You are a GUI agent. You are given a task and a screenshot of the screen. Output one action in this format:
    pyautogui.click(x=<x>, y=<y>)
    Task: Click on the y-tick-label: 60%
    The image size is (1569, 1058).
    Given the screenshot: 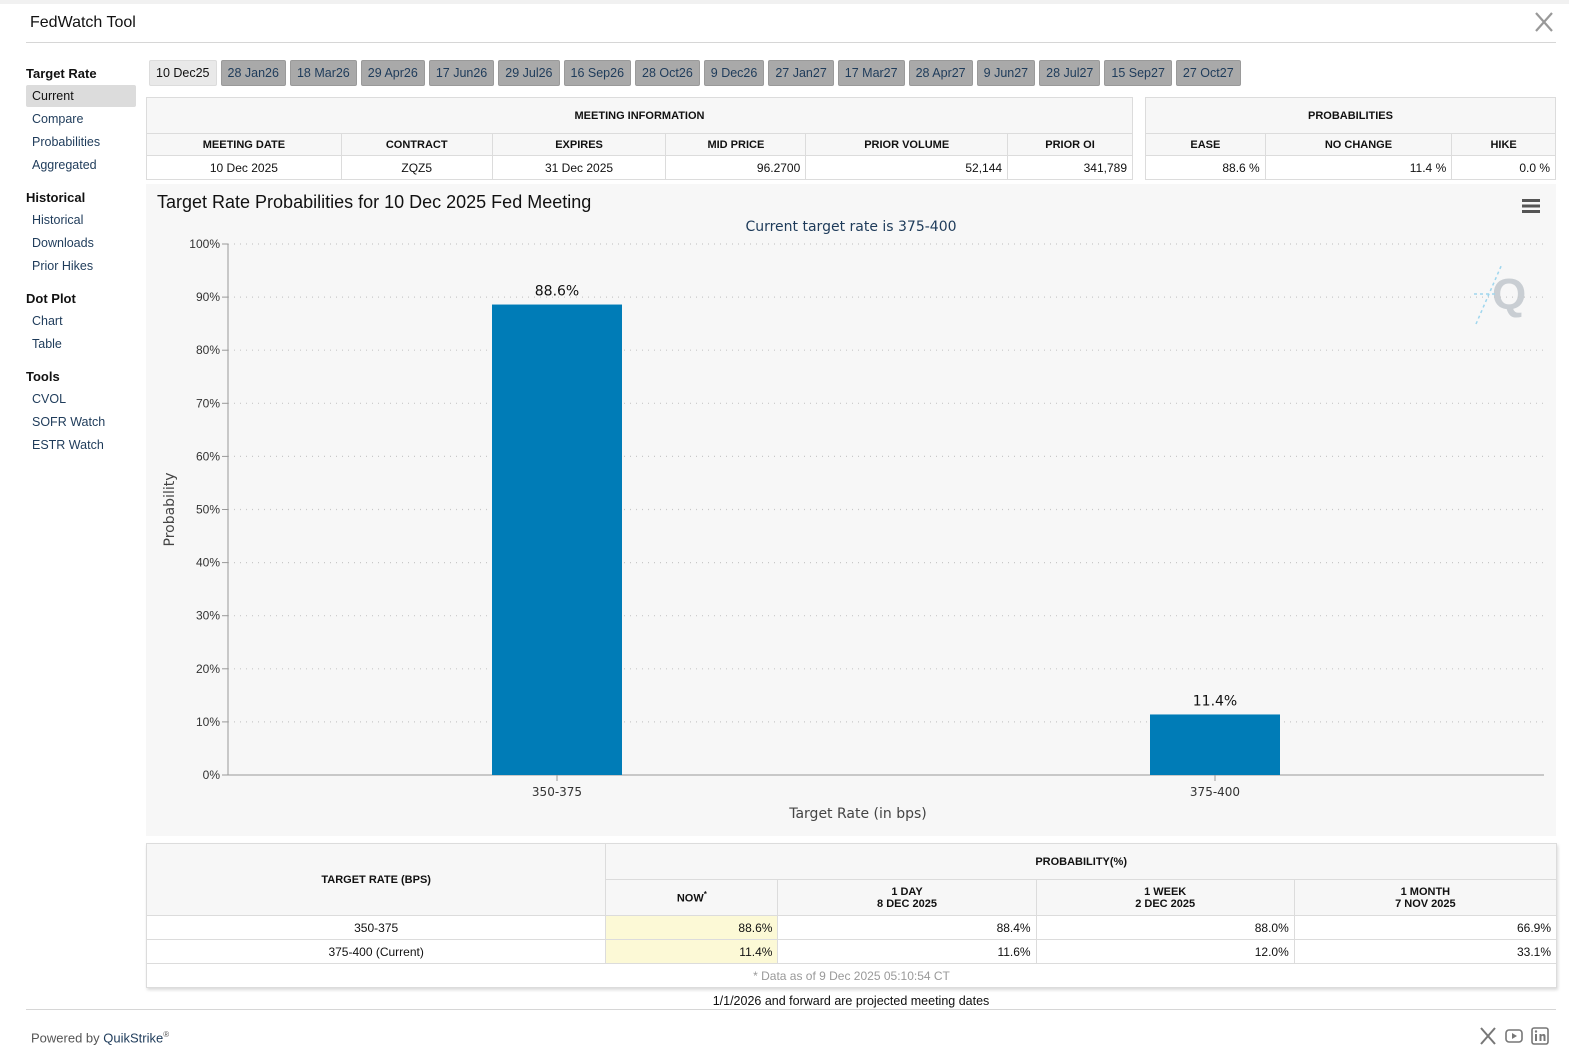 What is the action you would take?
    pyautogui.click(x=208, y=456)
    